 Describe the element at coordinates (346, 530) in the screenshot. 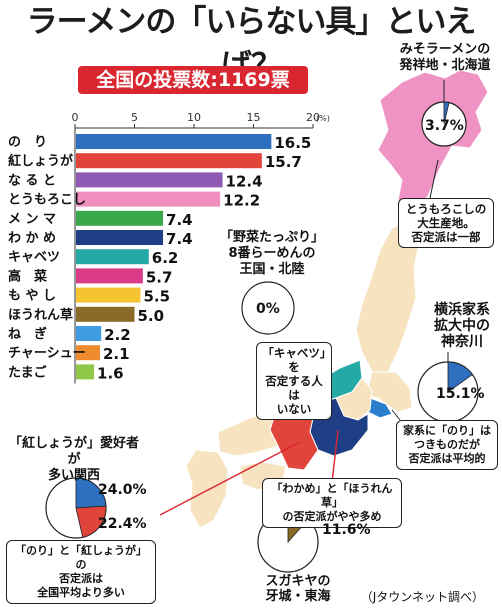

I see `tokai-pct: 11.6%` at that location.